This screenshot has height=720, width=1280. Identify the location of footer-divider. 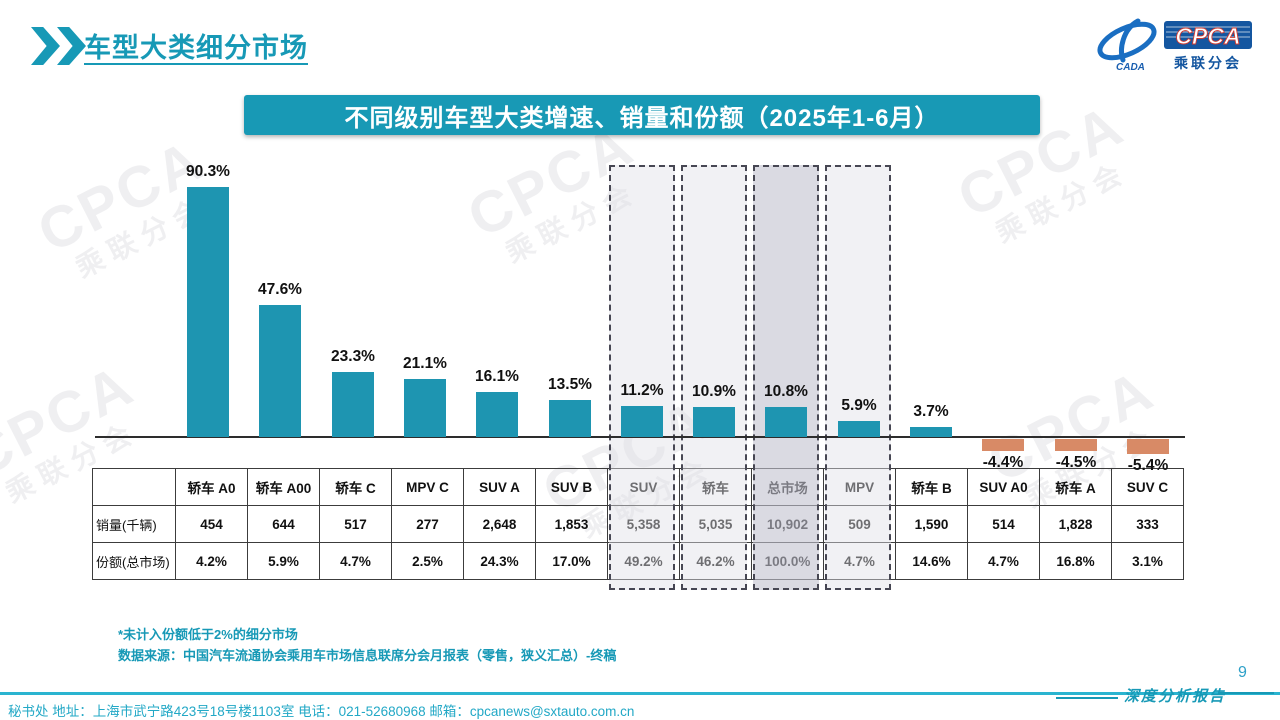
(640, 693).